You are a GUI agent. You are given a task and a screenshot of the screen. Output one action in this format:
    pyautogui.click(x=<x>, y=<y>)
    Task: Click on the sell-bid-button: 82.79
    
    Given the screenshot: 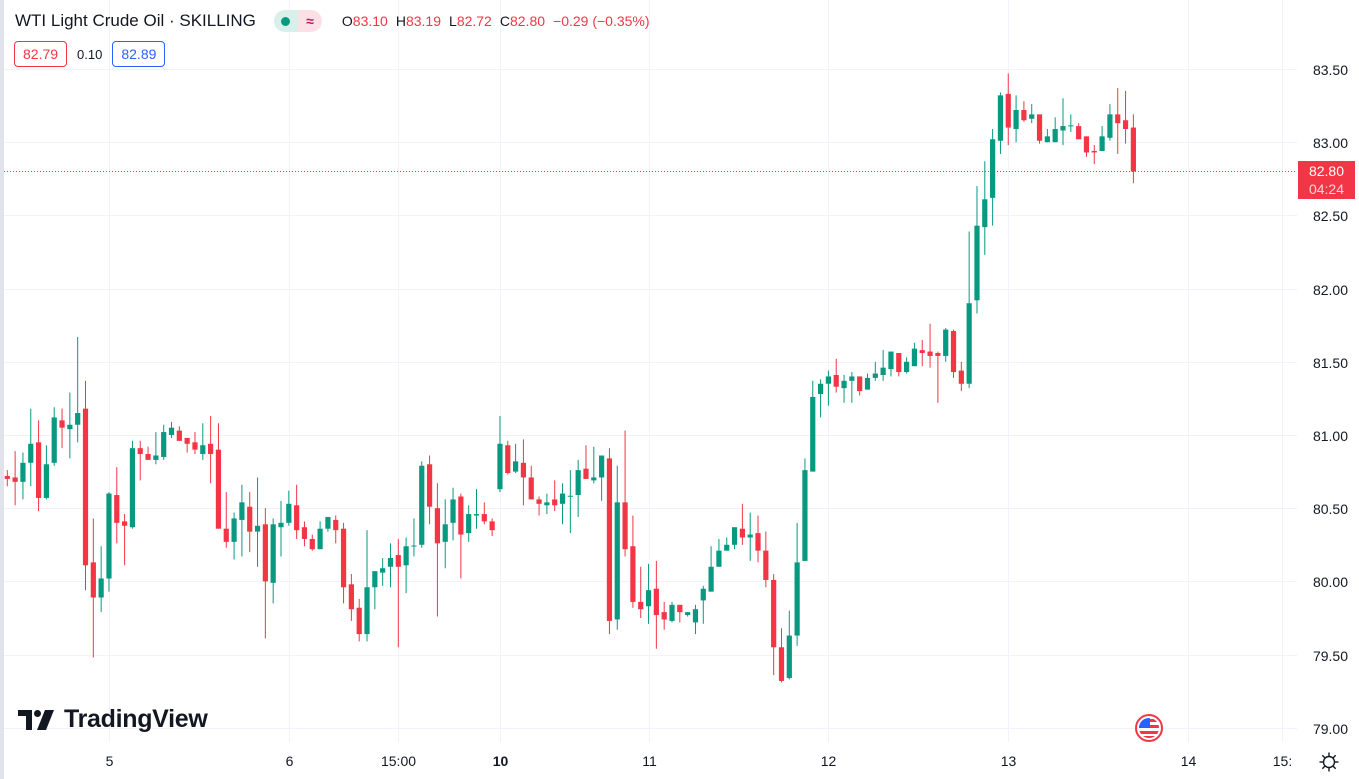 What is the action you would take?
    pyautogui.click(x=41, y=54)
    